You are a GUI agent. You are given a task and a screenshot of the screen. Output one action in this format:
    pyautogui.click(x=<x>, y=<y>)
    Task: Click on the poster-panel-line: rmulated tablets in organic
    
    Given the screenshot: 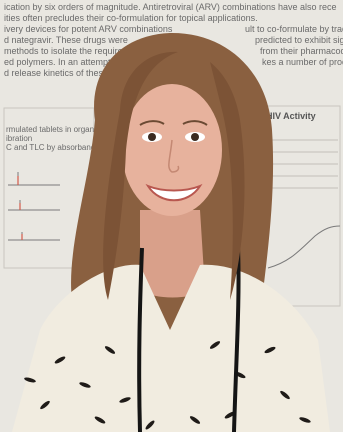 What is the action you would take?
    pyautogui.click(x=53, y=129)
    